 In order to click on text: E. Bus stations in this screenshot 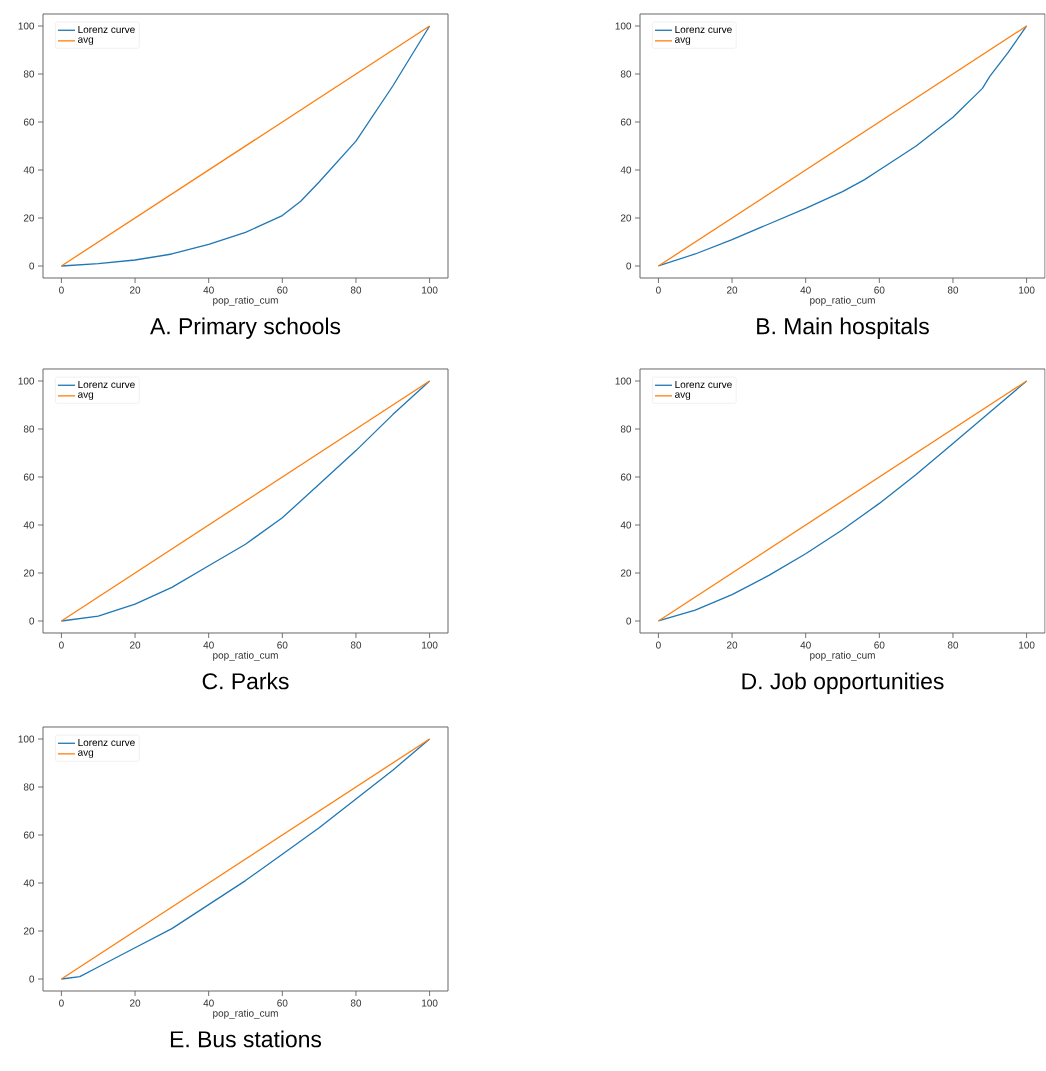, I will do `click(246, 1039)`.